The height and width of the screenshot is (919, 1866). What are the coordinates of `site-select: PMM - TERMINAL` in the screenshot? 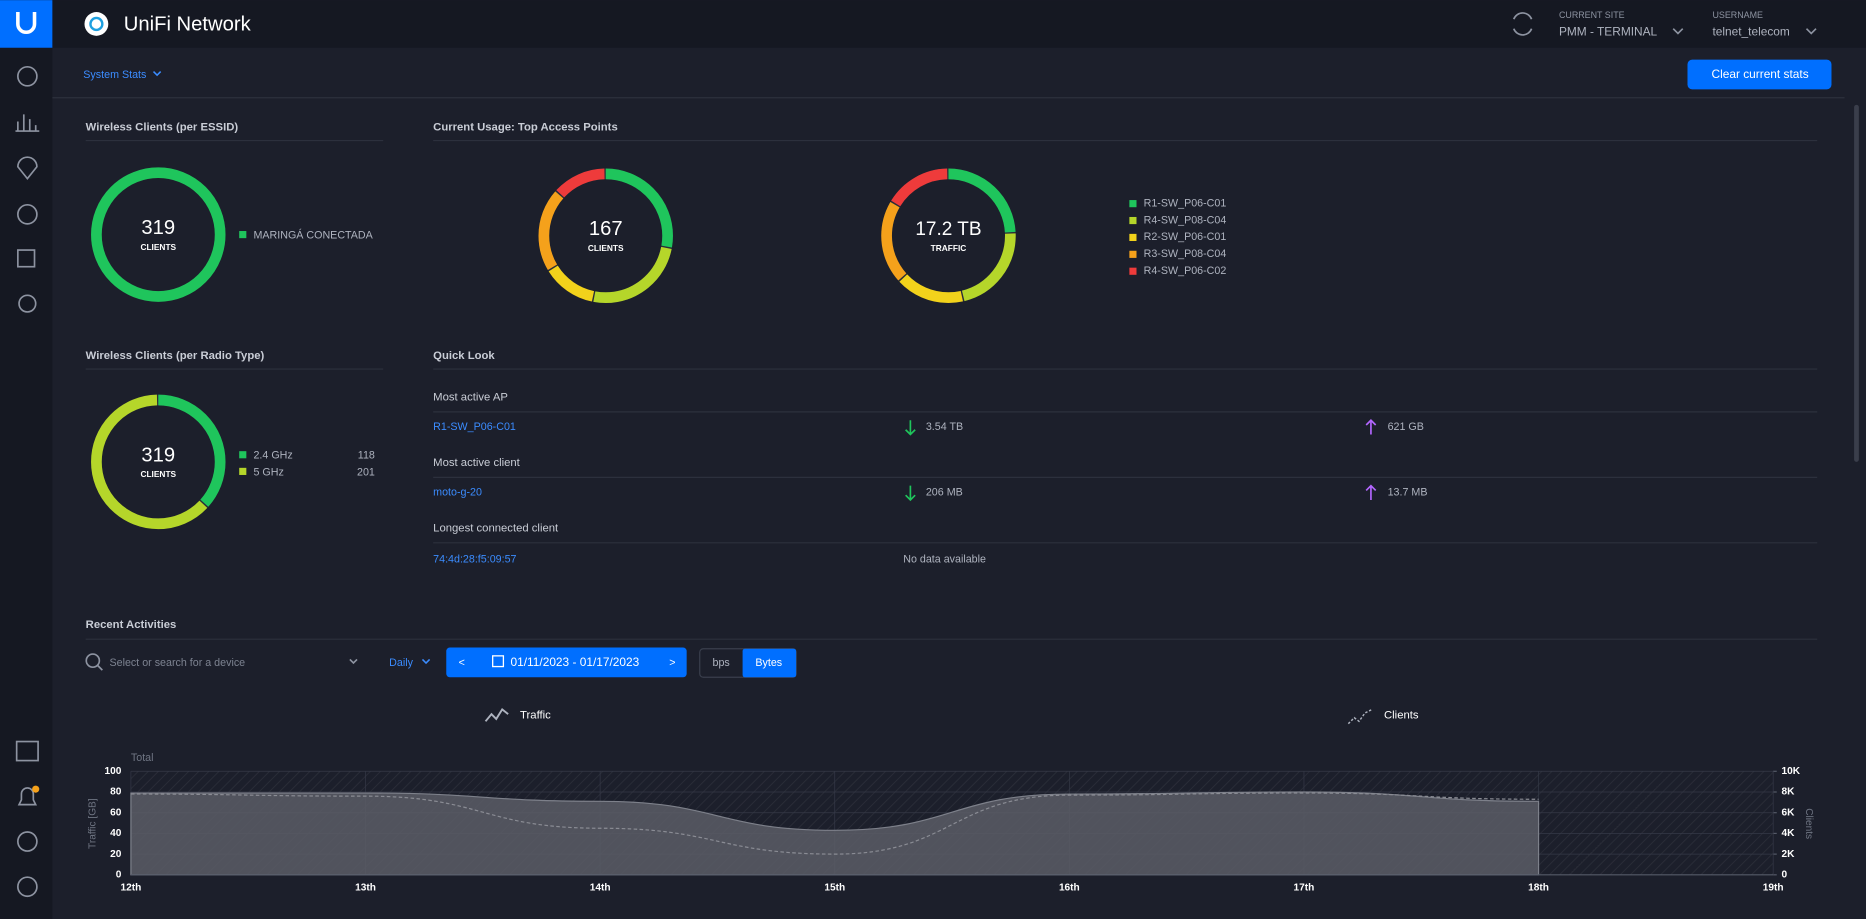 It's located at (1608, 31).